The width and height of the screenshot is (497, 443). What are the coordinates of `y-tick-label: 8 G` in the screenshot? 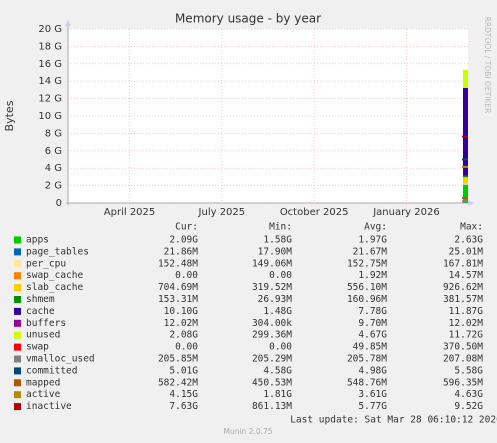 It's located at (53, 133).